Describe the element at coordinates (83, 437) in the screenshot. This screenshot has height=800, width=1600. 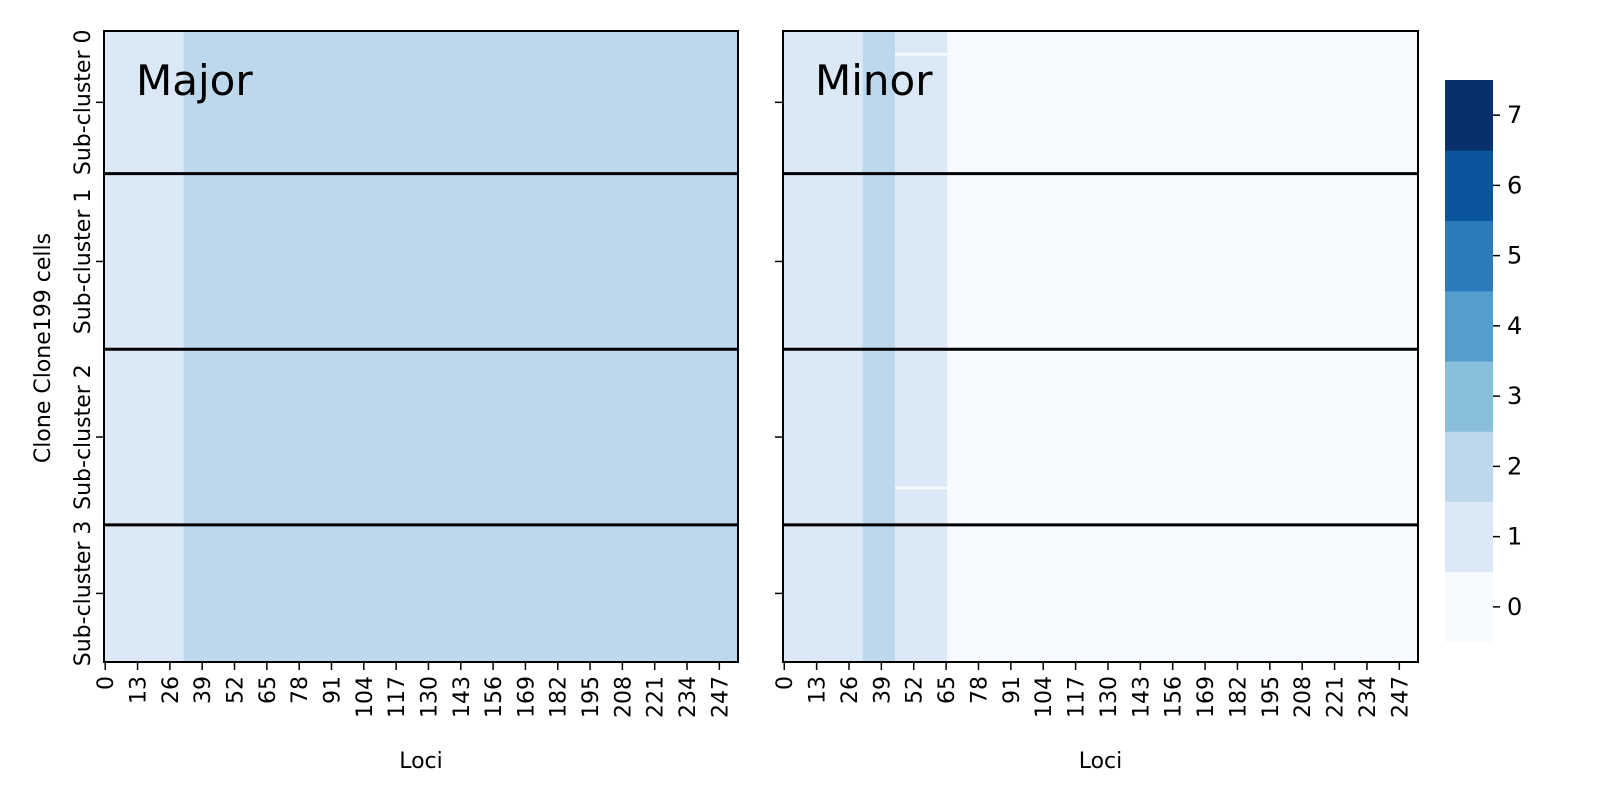
I see `y-tick-label: Sub-cluster 2` at that location.